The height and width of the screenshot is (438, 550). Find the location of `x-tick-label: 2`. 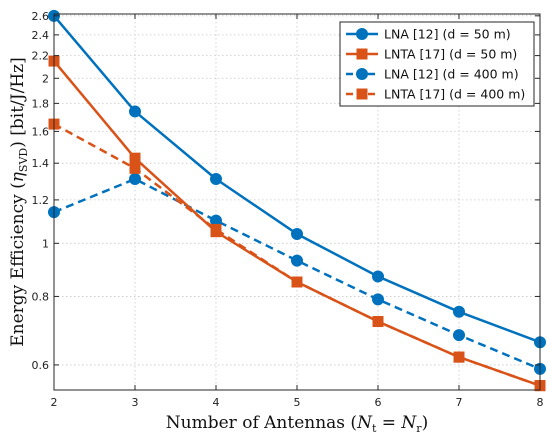

x-tick-label: 2 is located at coordinates (54, 402).